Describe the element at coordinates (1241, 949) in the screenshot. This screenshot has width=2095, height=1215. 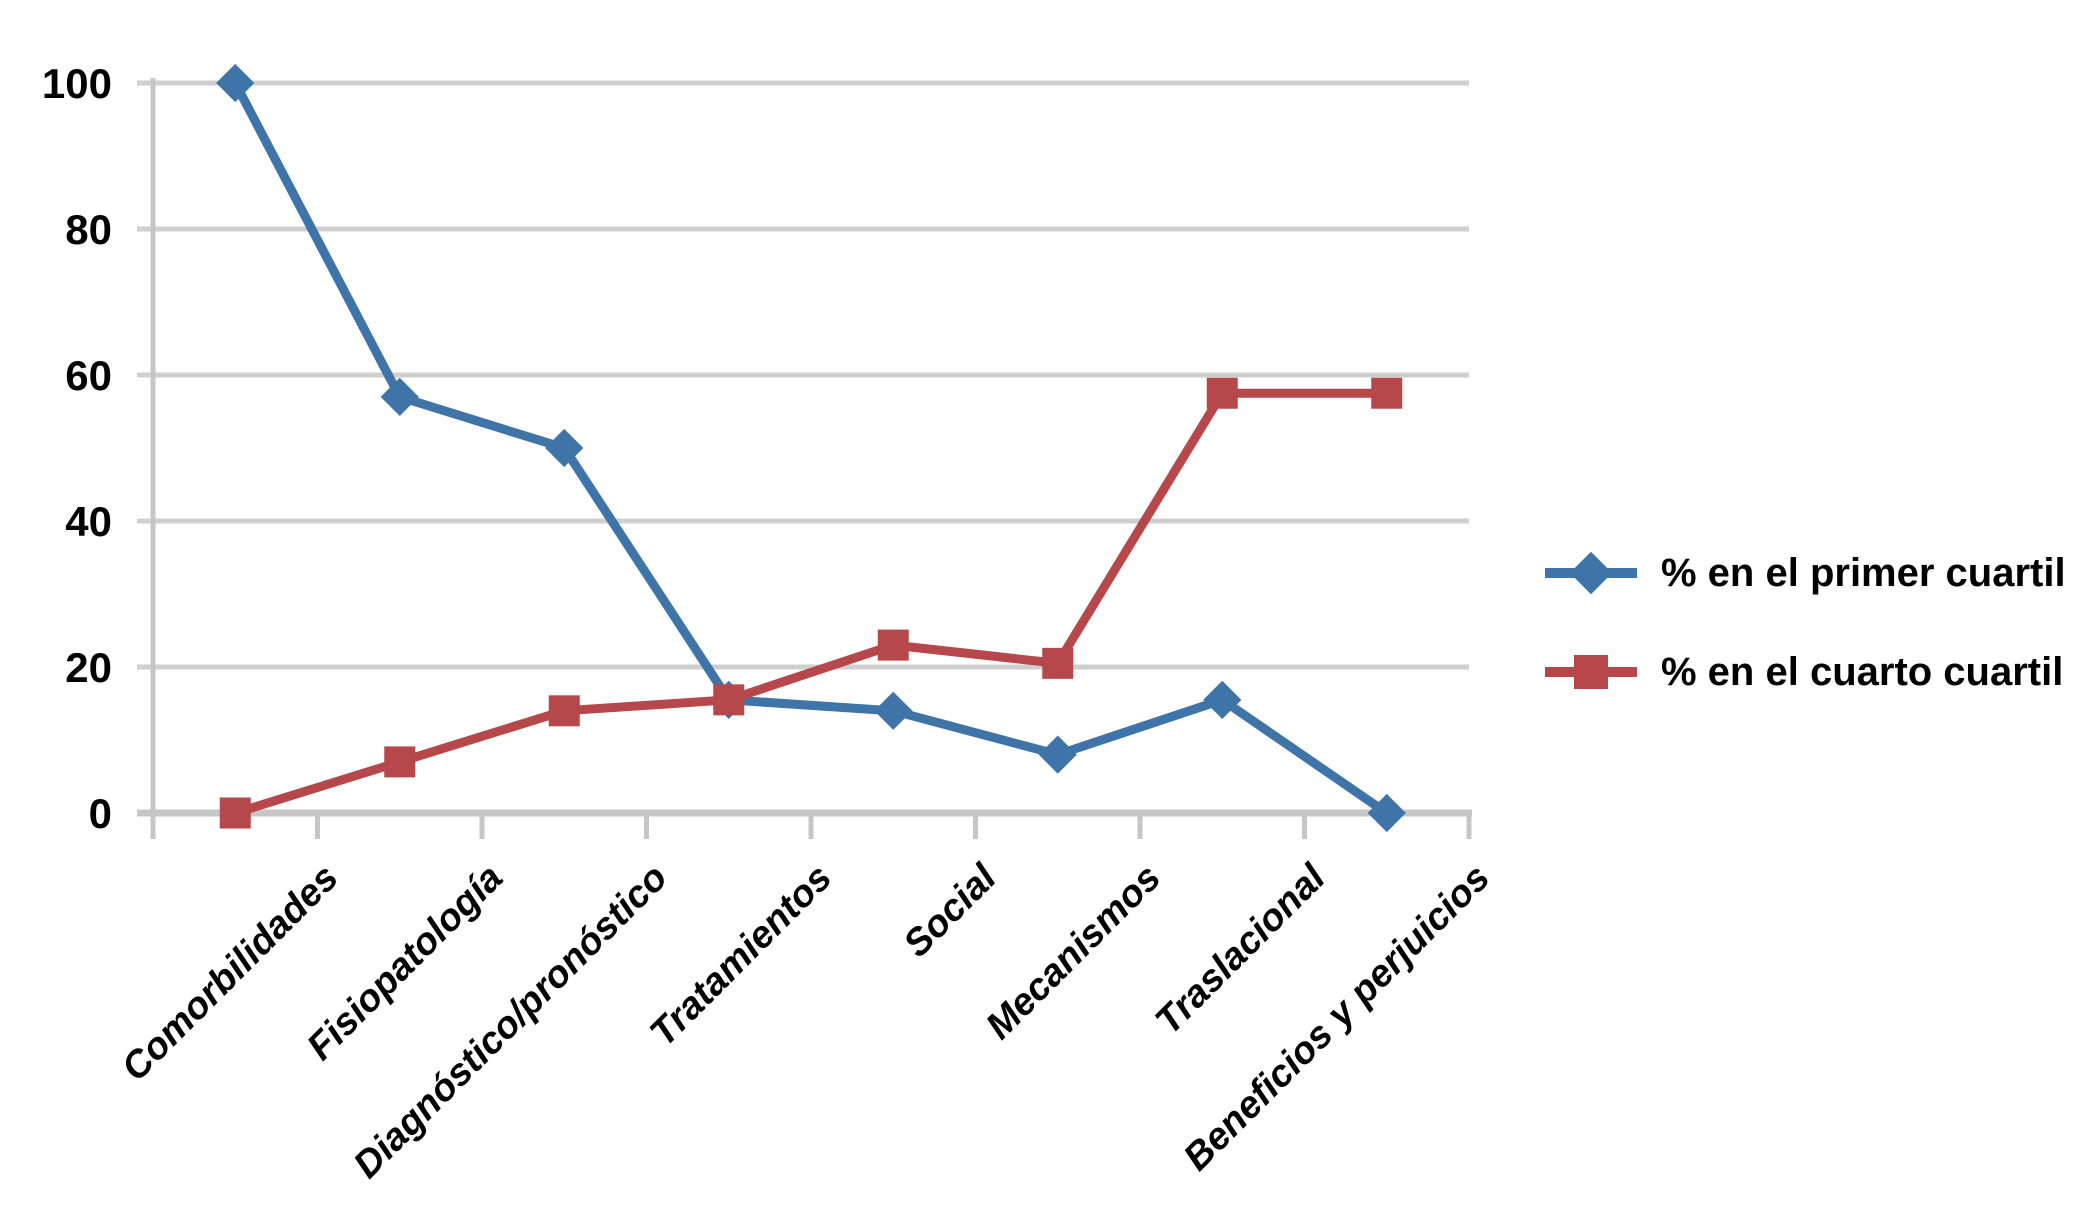
I see `x-axis-label: Traslacional` at that location.